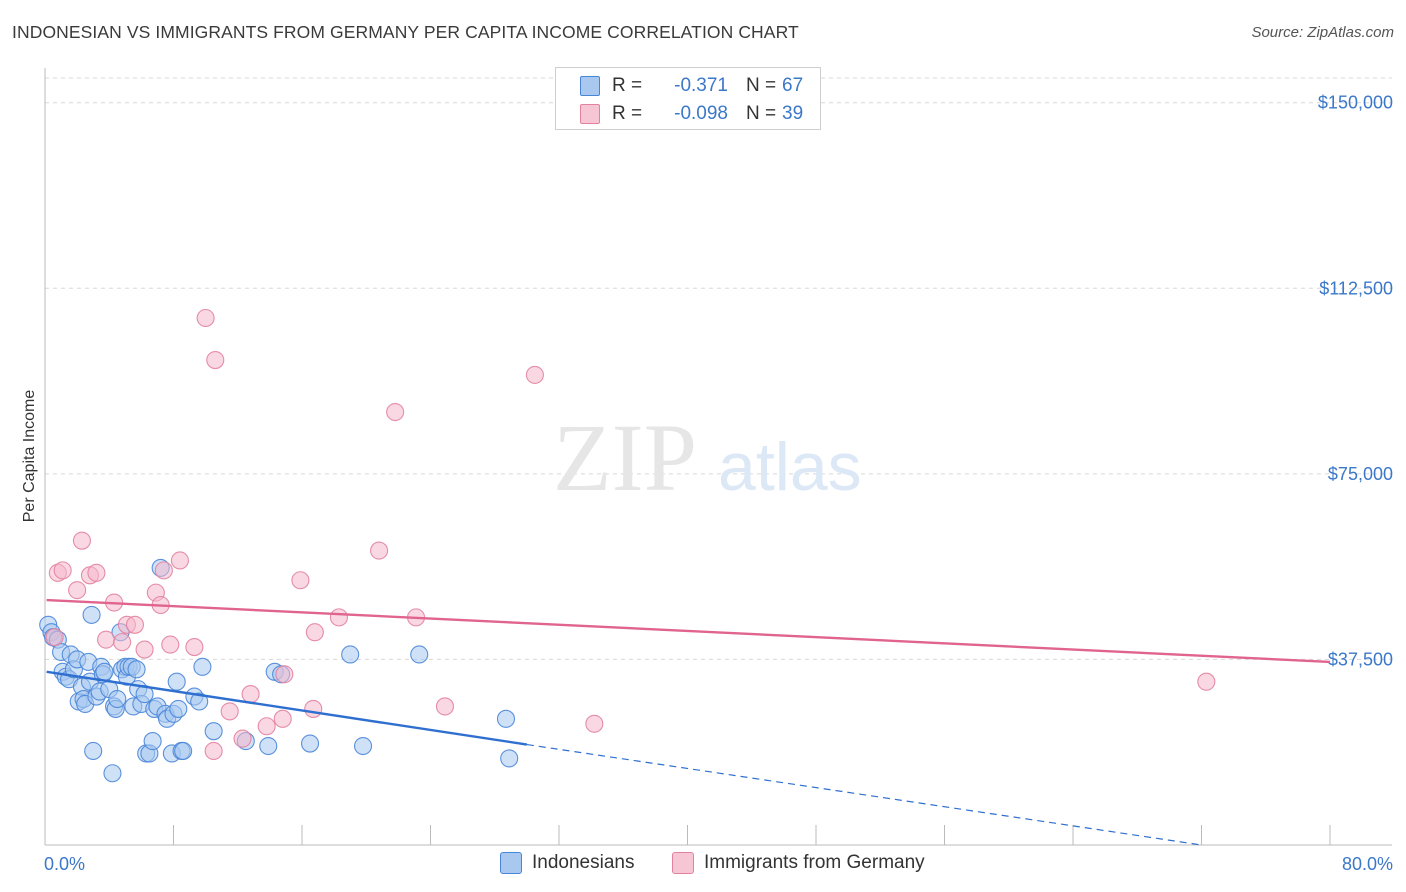 This screenshot has height=892, width=1406. What do you see at coordinates (688, 631) in the screenshot?
I see `germany-trend-line` at bounding box center [688, 631].